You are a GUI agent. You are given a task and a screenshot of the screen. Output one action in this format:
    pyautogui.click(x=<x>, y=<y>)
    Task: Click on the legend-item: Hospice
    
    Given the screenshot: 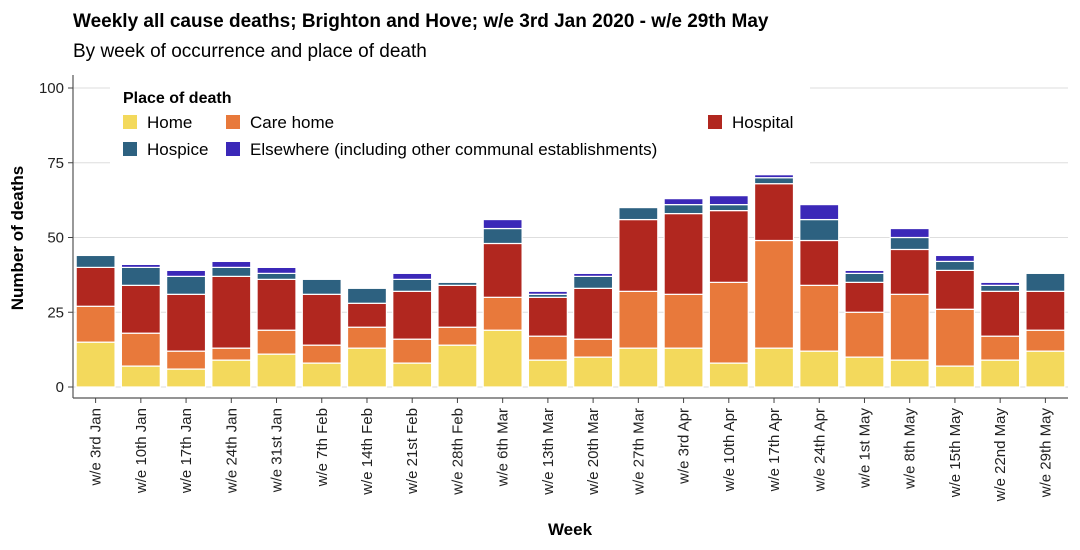 What is the action you would take?
    pyautogui.click(x=165, y=149)
    